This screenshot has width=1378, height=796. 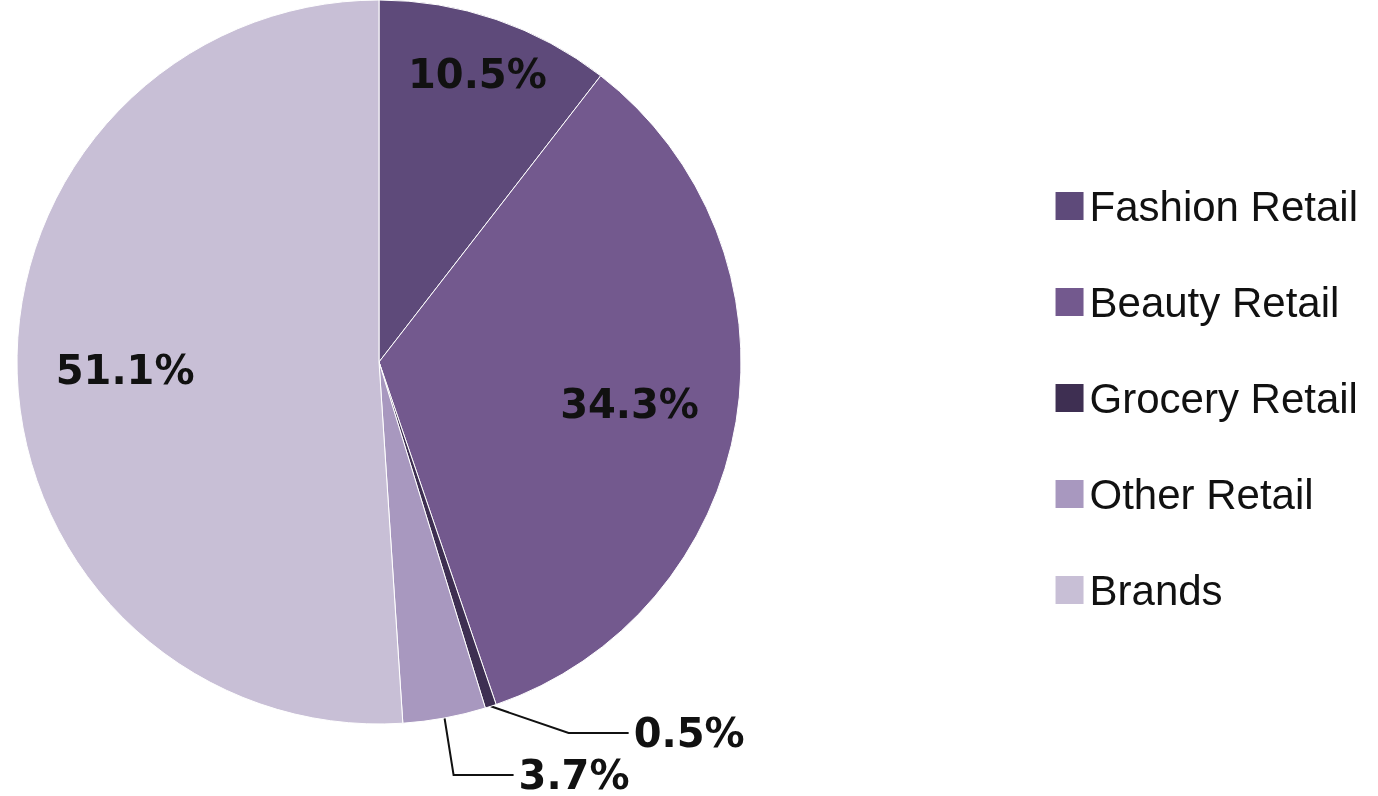 What do you see at coordinates (1201, 494) in the screenshot?
I see `legend-label: Other Retail` at bounding box center [1201, 494].